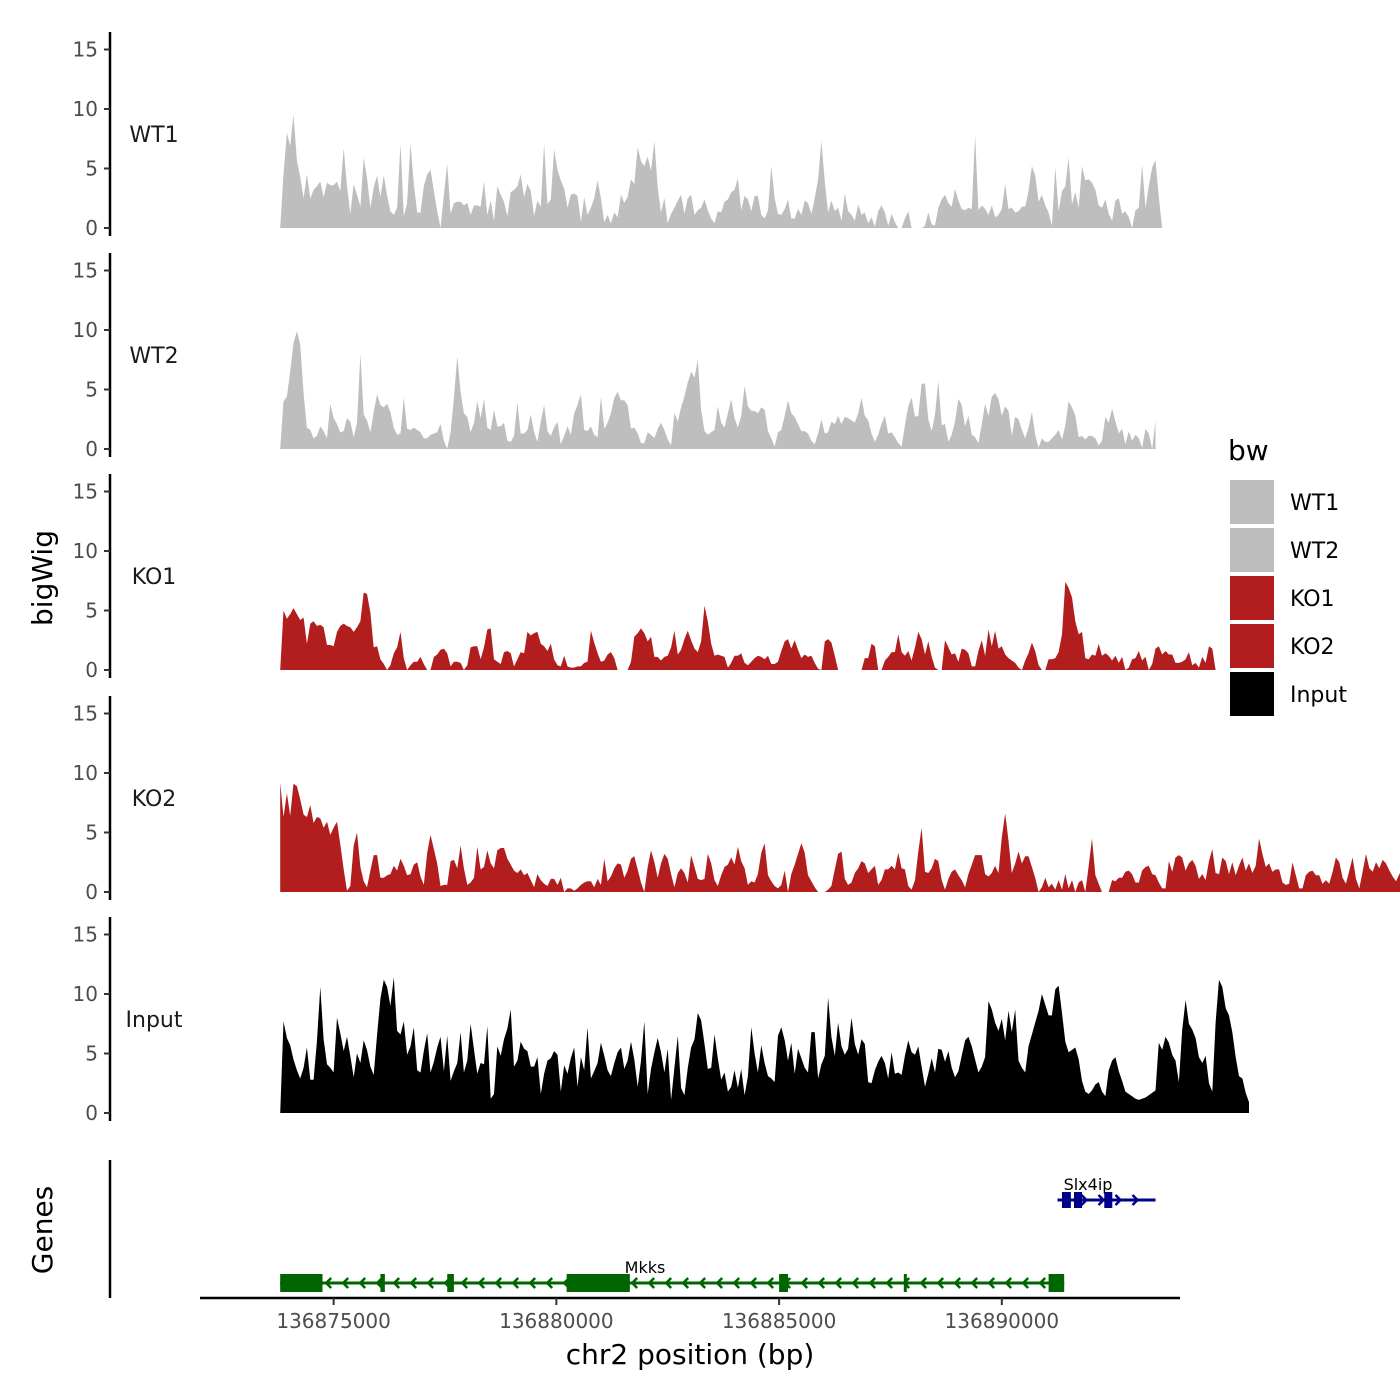 The height and width of the screenshot is (1400, 1400). Describe the element at coordinates (154, 1020) in the screenshot. I see `track-label: Input` at that location.